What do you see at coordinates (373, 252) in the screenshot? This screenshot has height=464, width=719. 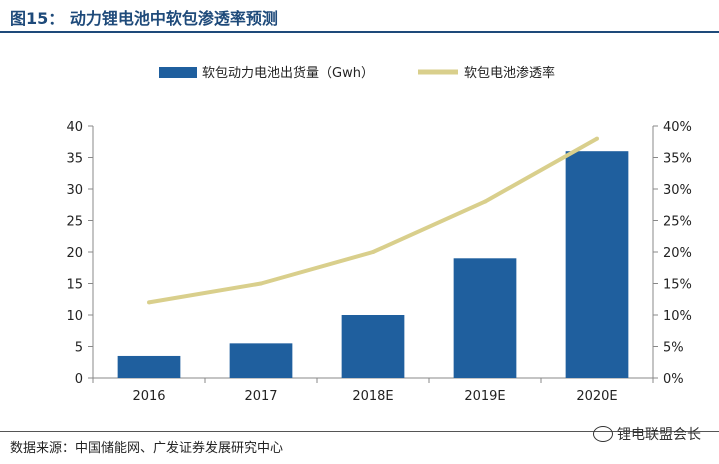 I see `line-point-2018E` at bounding box center [373, 252].